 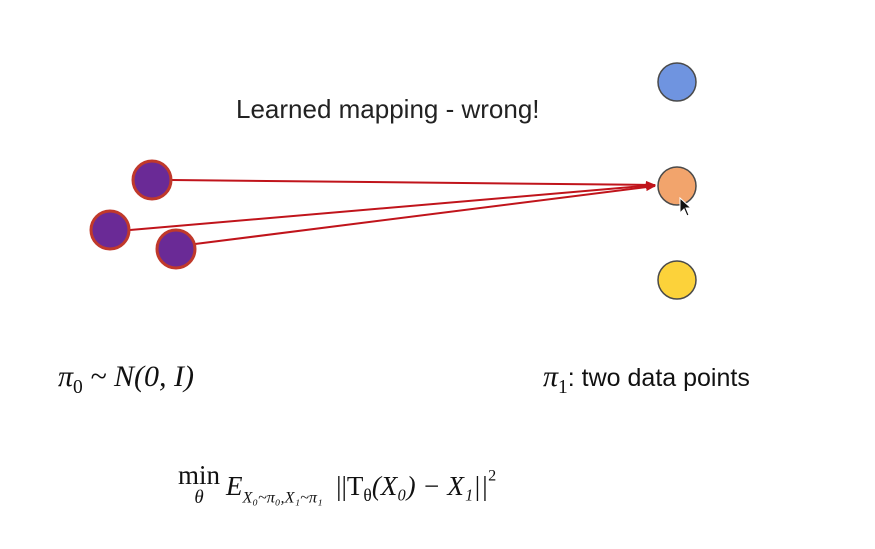 I want to click on diagram-title: Learned mapping - wrong!, so click(x=388, y=109).